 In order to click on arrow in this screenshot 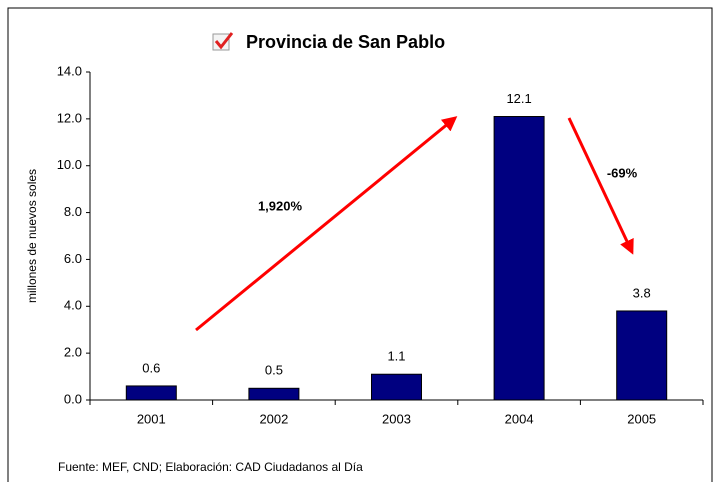, I will do `click(600, 186)`.